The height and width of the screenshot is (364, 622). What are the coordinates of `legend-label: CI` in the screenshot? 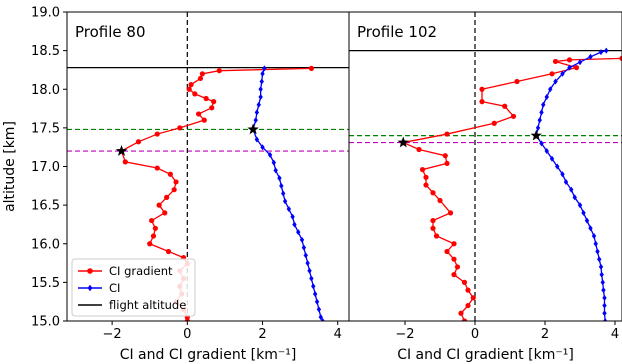 It's located at (114, 288).